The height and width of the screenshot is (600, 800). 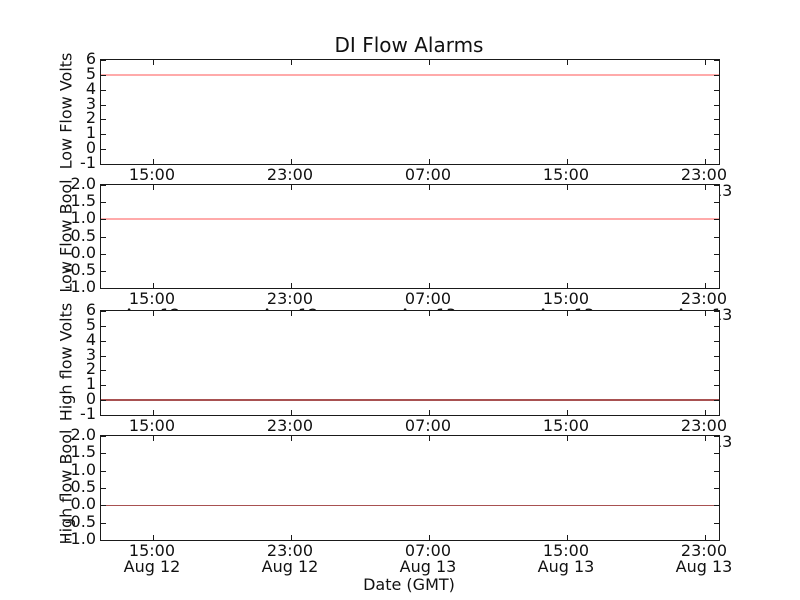 What do you see at coordinates (80, 521) in the screenshot?
I see `y-tick-label: -0.5` at bounding box center [80, 521].